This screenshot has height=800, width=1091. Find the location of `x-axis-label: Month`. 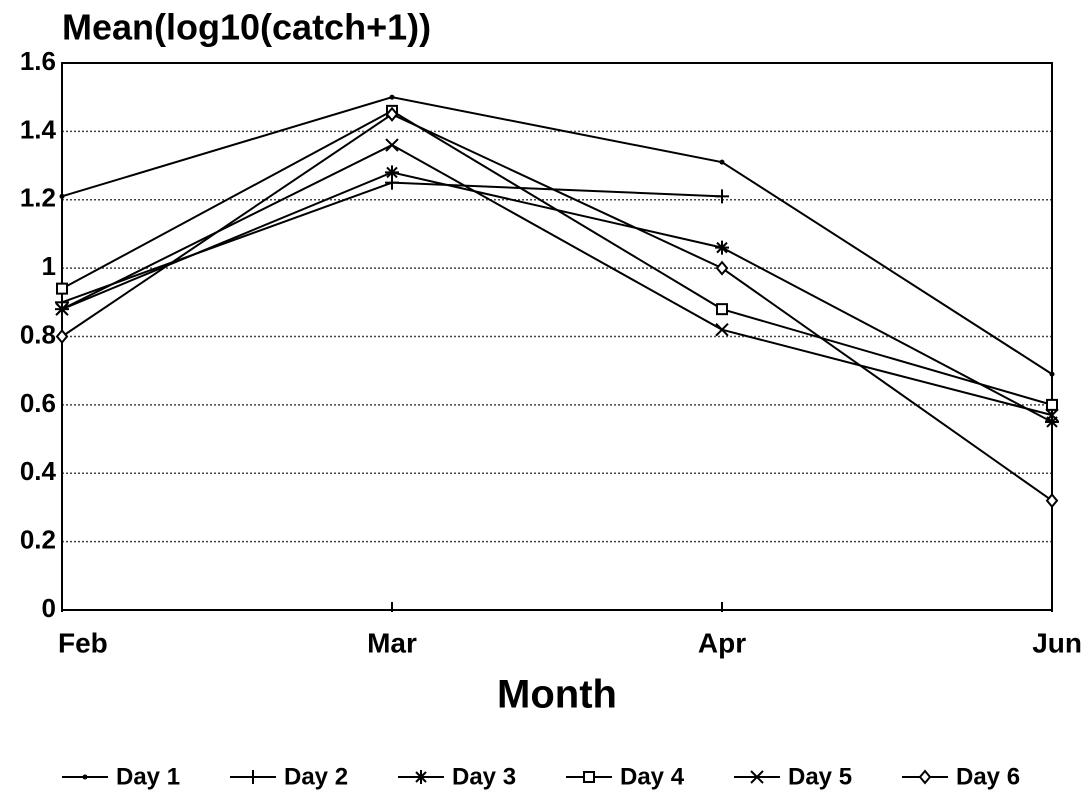

x-axis-label: Month is located at coordinates (557, 695).